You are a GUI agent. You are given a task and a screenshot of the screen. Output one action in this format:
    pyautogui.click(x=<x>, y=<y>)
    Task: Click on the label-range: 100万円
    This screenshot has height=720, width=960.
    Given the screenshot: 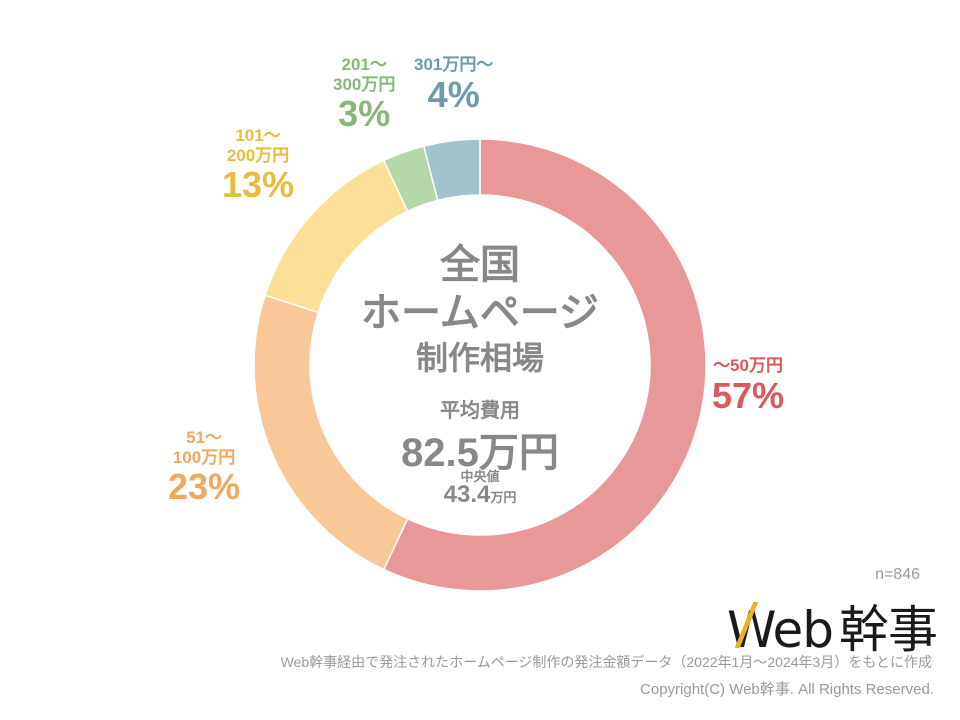 What is the action you would take?
    pyautogui.click(x=204, y=457)
    